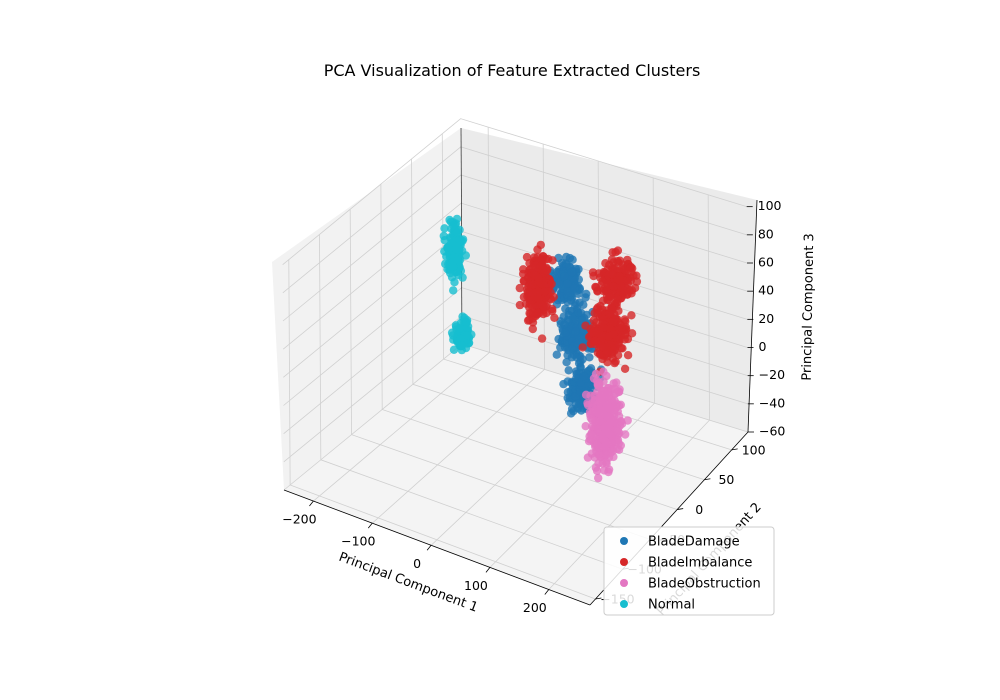 The width and height of the screenshot is (1000, 700). Describe the element at coordinates (699, 509) in the screenshot. I see `y-tick-label: 0` at that location.